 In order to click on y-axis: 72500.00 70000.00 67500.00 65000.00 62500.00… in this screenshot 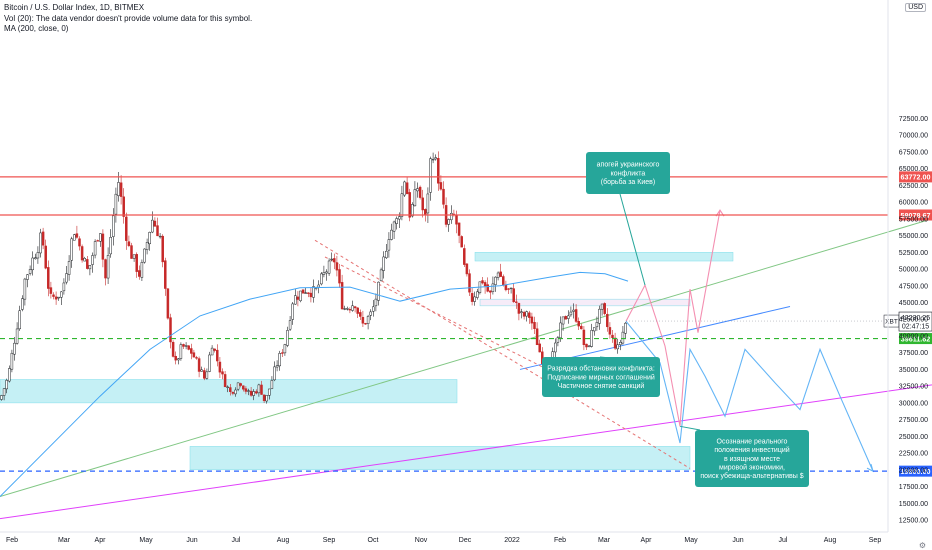, I will do `click(907, 266)`.